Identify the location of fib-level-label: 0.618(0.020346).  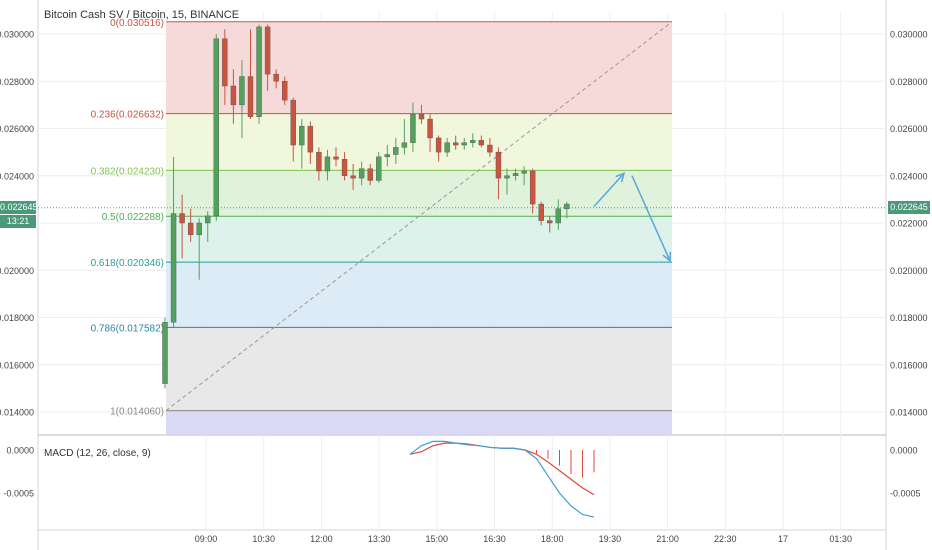
(127, 263).